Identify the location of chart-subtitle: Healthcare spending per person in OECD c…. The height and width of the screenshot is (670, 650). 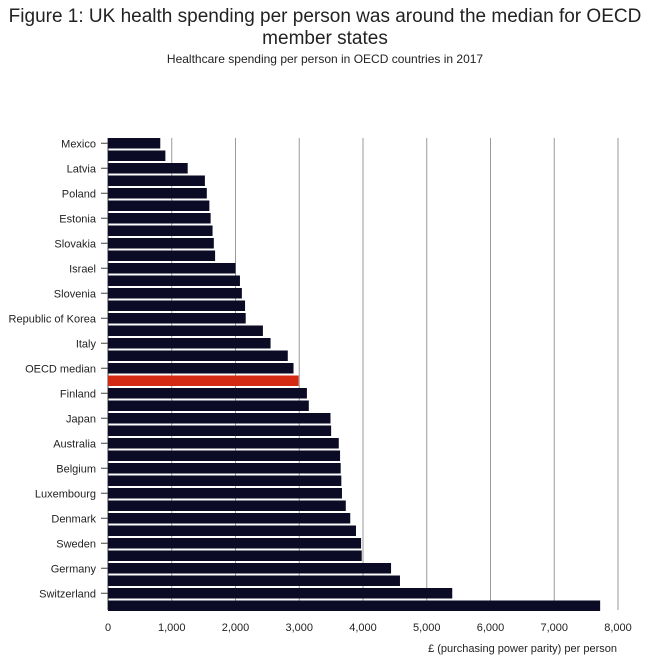
(325, 59).